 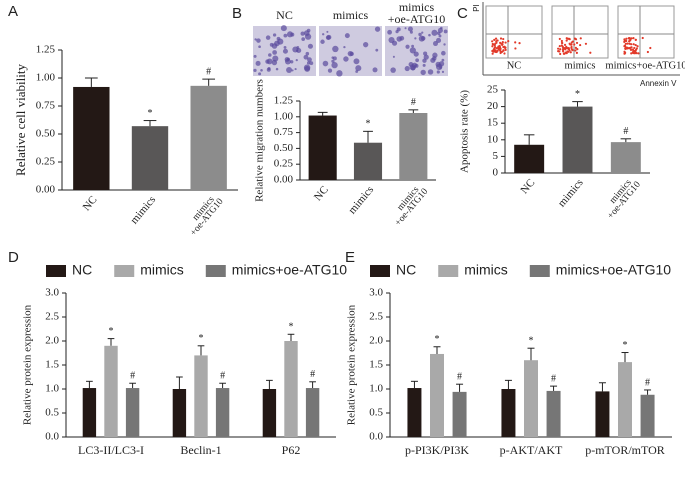 I want to click on micrograph, so click(x=284, y=50).